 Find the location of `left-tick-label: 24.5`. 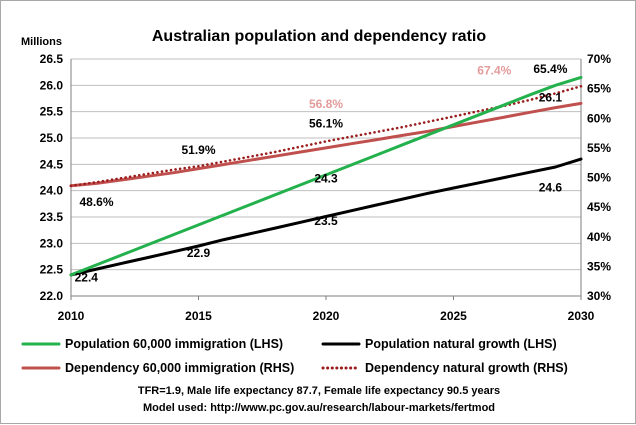

left-tick-label: 24.5 is located at coordinates (52, 164).